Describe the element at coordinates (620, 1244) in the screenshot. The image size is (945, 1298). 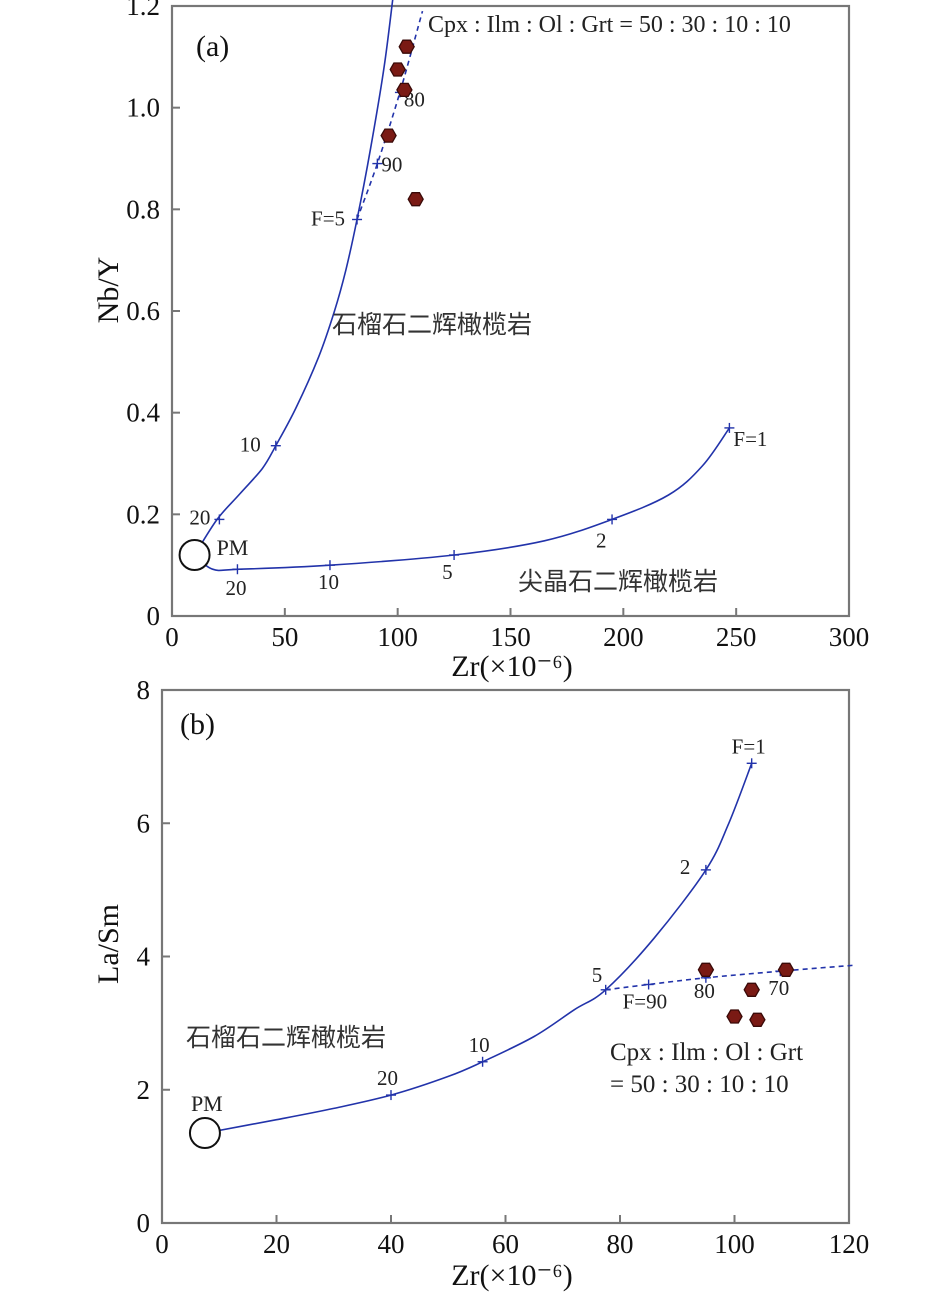
I see `panel-b-x-tick-label: 80` at that location.